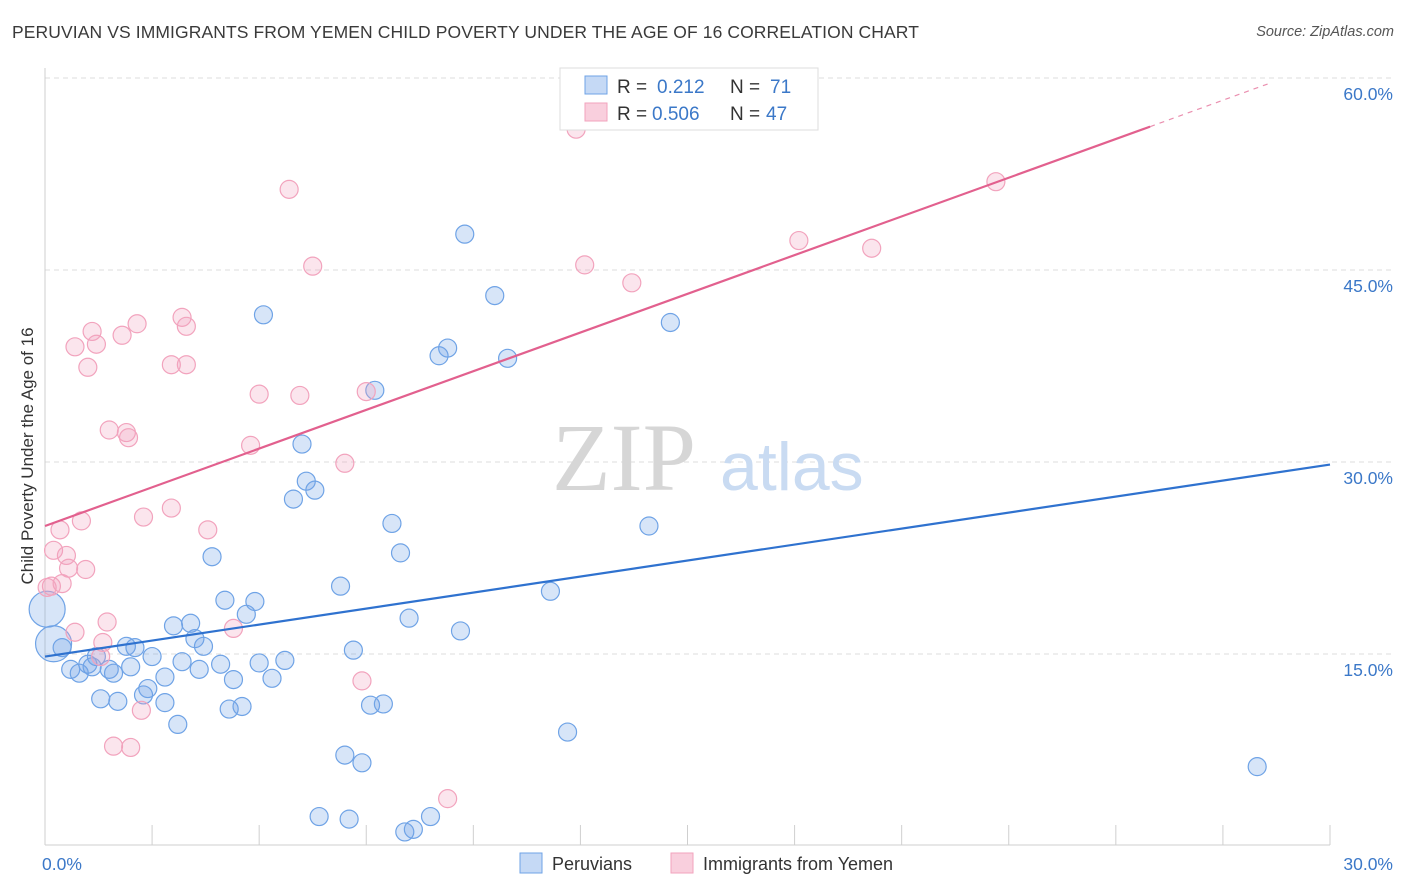  I want to click on legend-r-value-2: 0.506, so click(676, 114).